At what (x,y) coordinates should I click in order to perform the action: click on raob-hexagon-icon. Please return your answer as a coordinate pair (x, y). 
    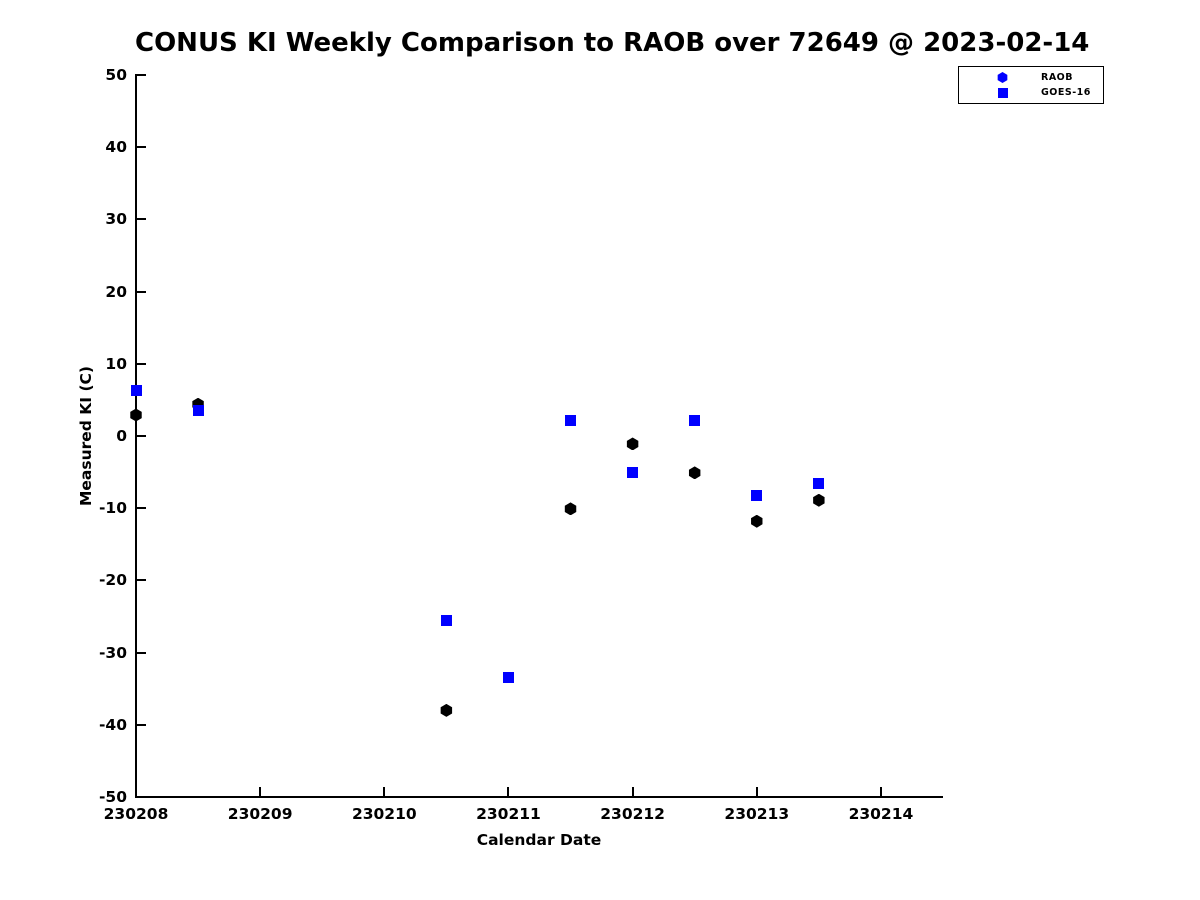
    Looking at the image, I should click on (1002, 77).